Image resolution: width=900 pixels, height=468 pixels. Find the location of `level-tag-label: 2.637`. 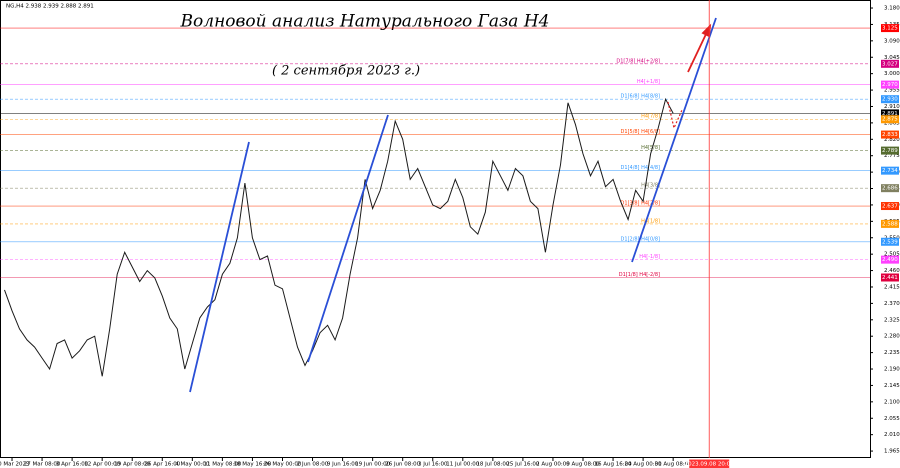

level-tag-label: 2.637 is located at coordinates (890, 207).